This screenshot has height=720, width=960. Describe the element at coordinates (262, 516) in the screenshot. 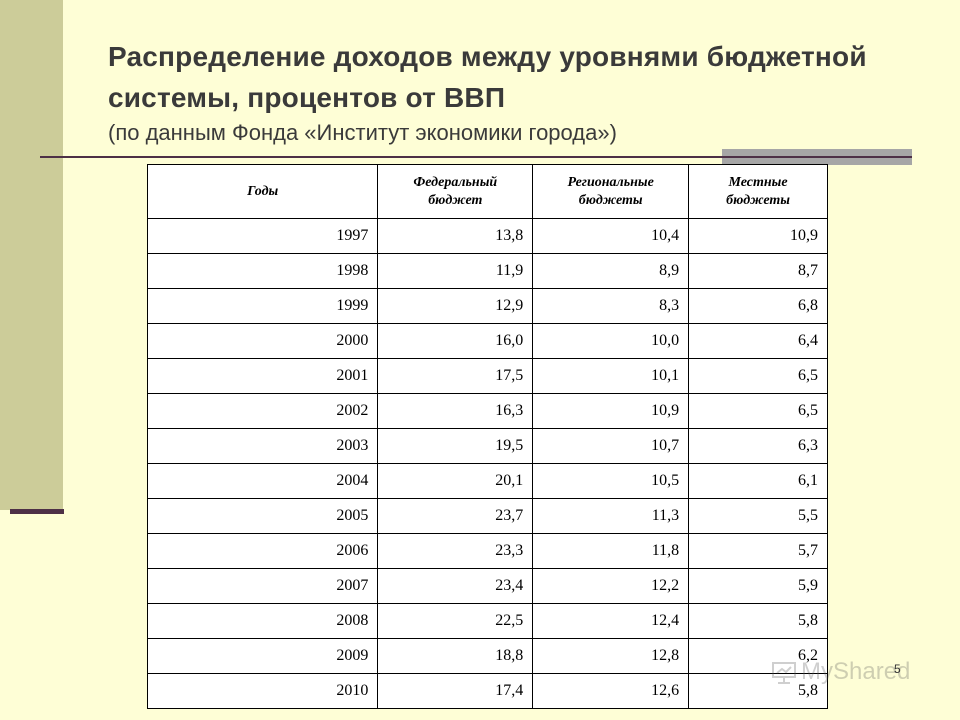

I see `cell-year: 2005` at that location.